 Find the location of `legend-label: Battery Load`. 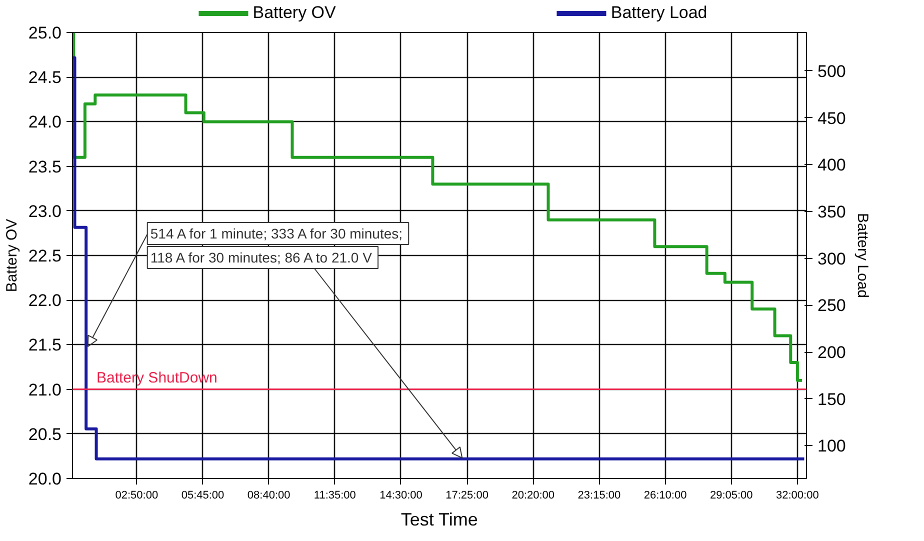

legend-label: Battery Load is located at coordinates (659, 13).